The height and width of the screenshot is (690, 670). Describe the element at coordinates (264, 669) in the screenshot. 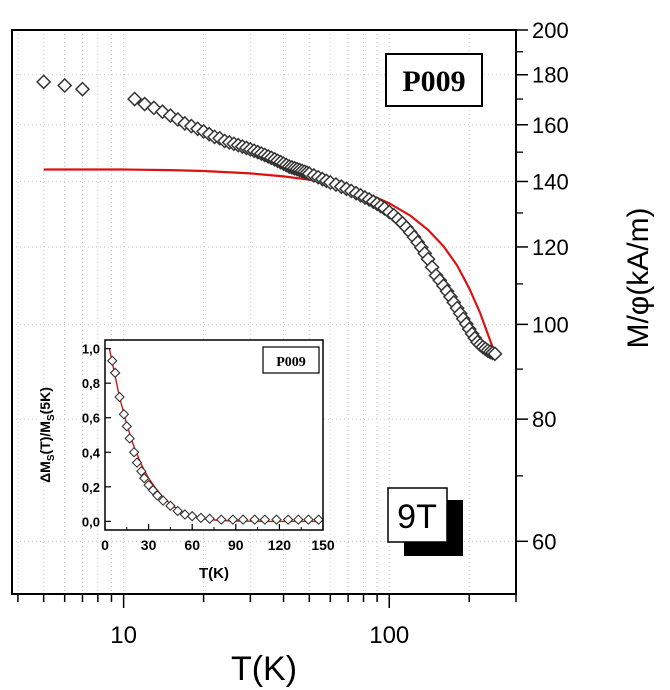

I see `main-x-axis-title: T(K)` at that location.